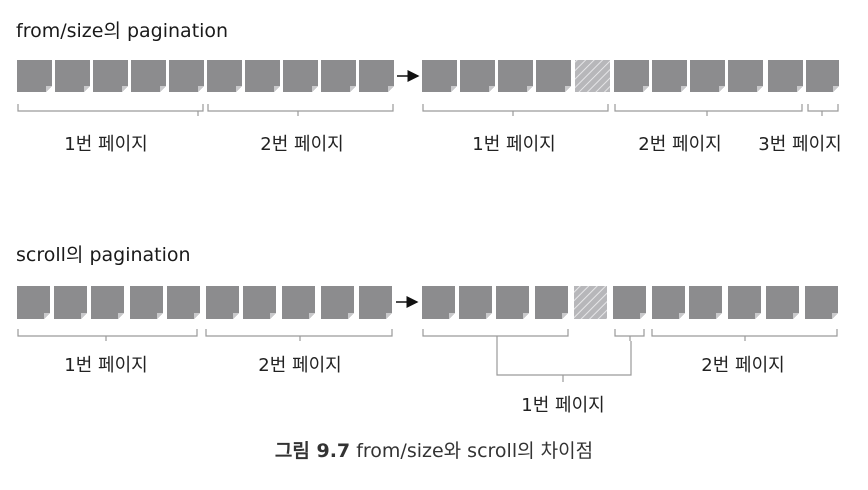  What do you see at coordinates (103, 255) in the screenshot?
I see `section-title-scroll: scroll의 pagination` at bounding box center [103, 255].